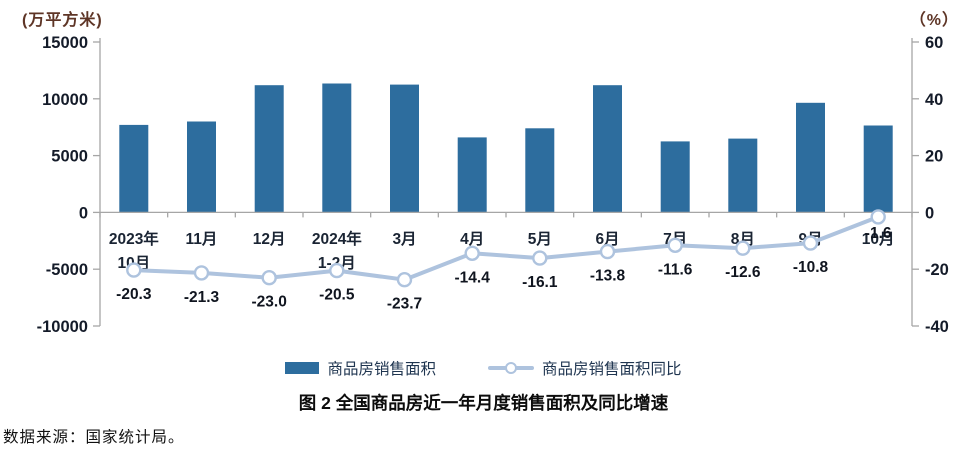  Describe the element at coordinates (472, 239) in the screenshot. I see `svg-text: 4月` at that location.